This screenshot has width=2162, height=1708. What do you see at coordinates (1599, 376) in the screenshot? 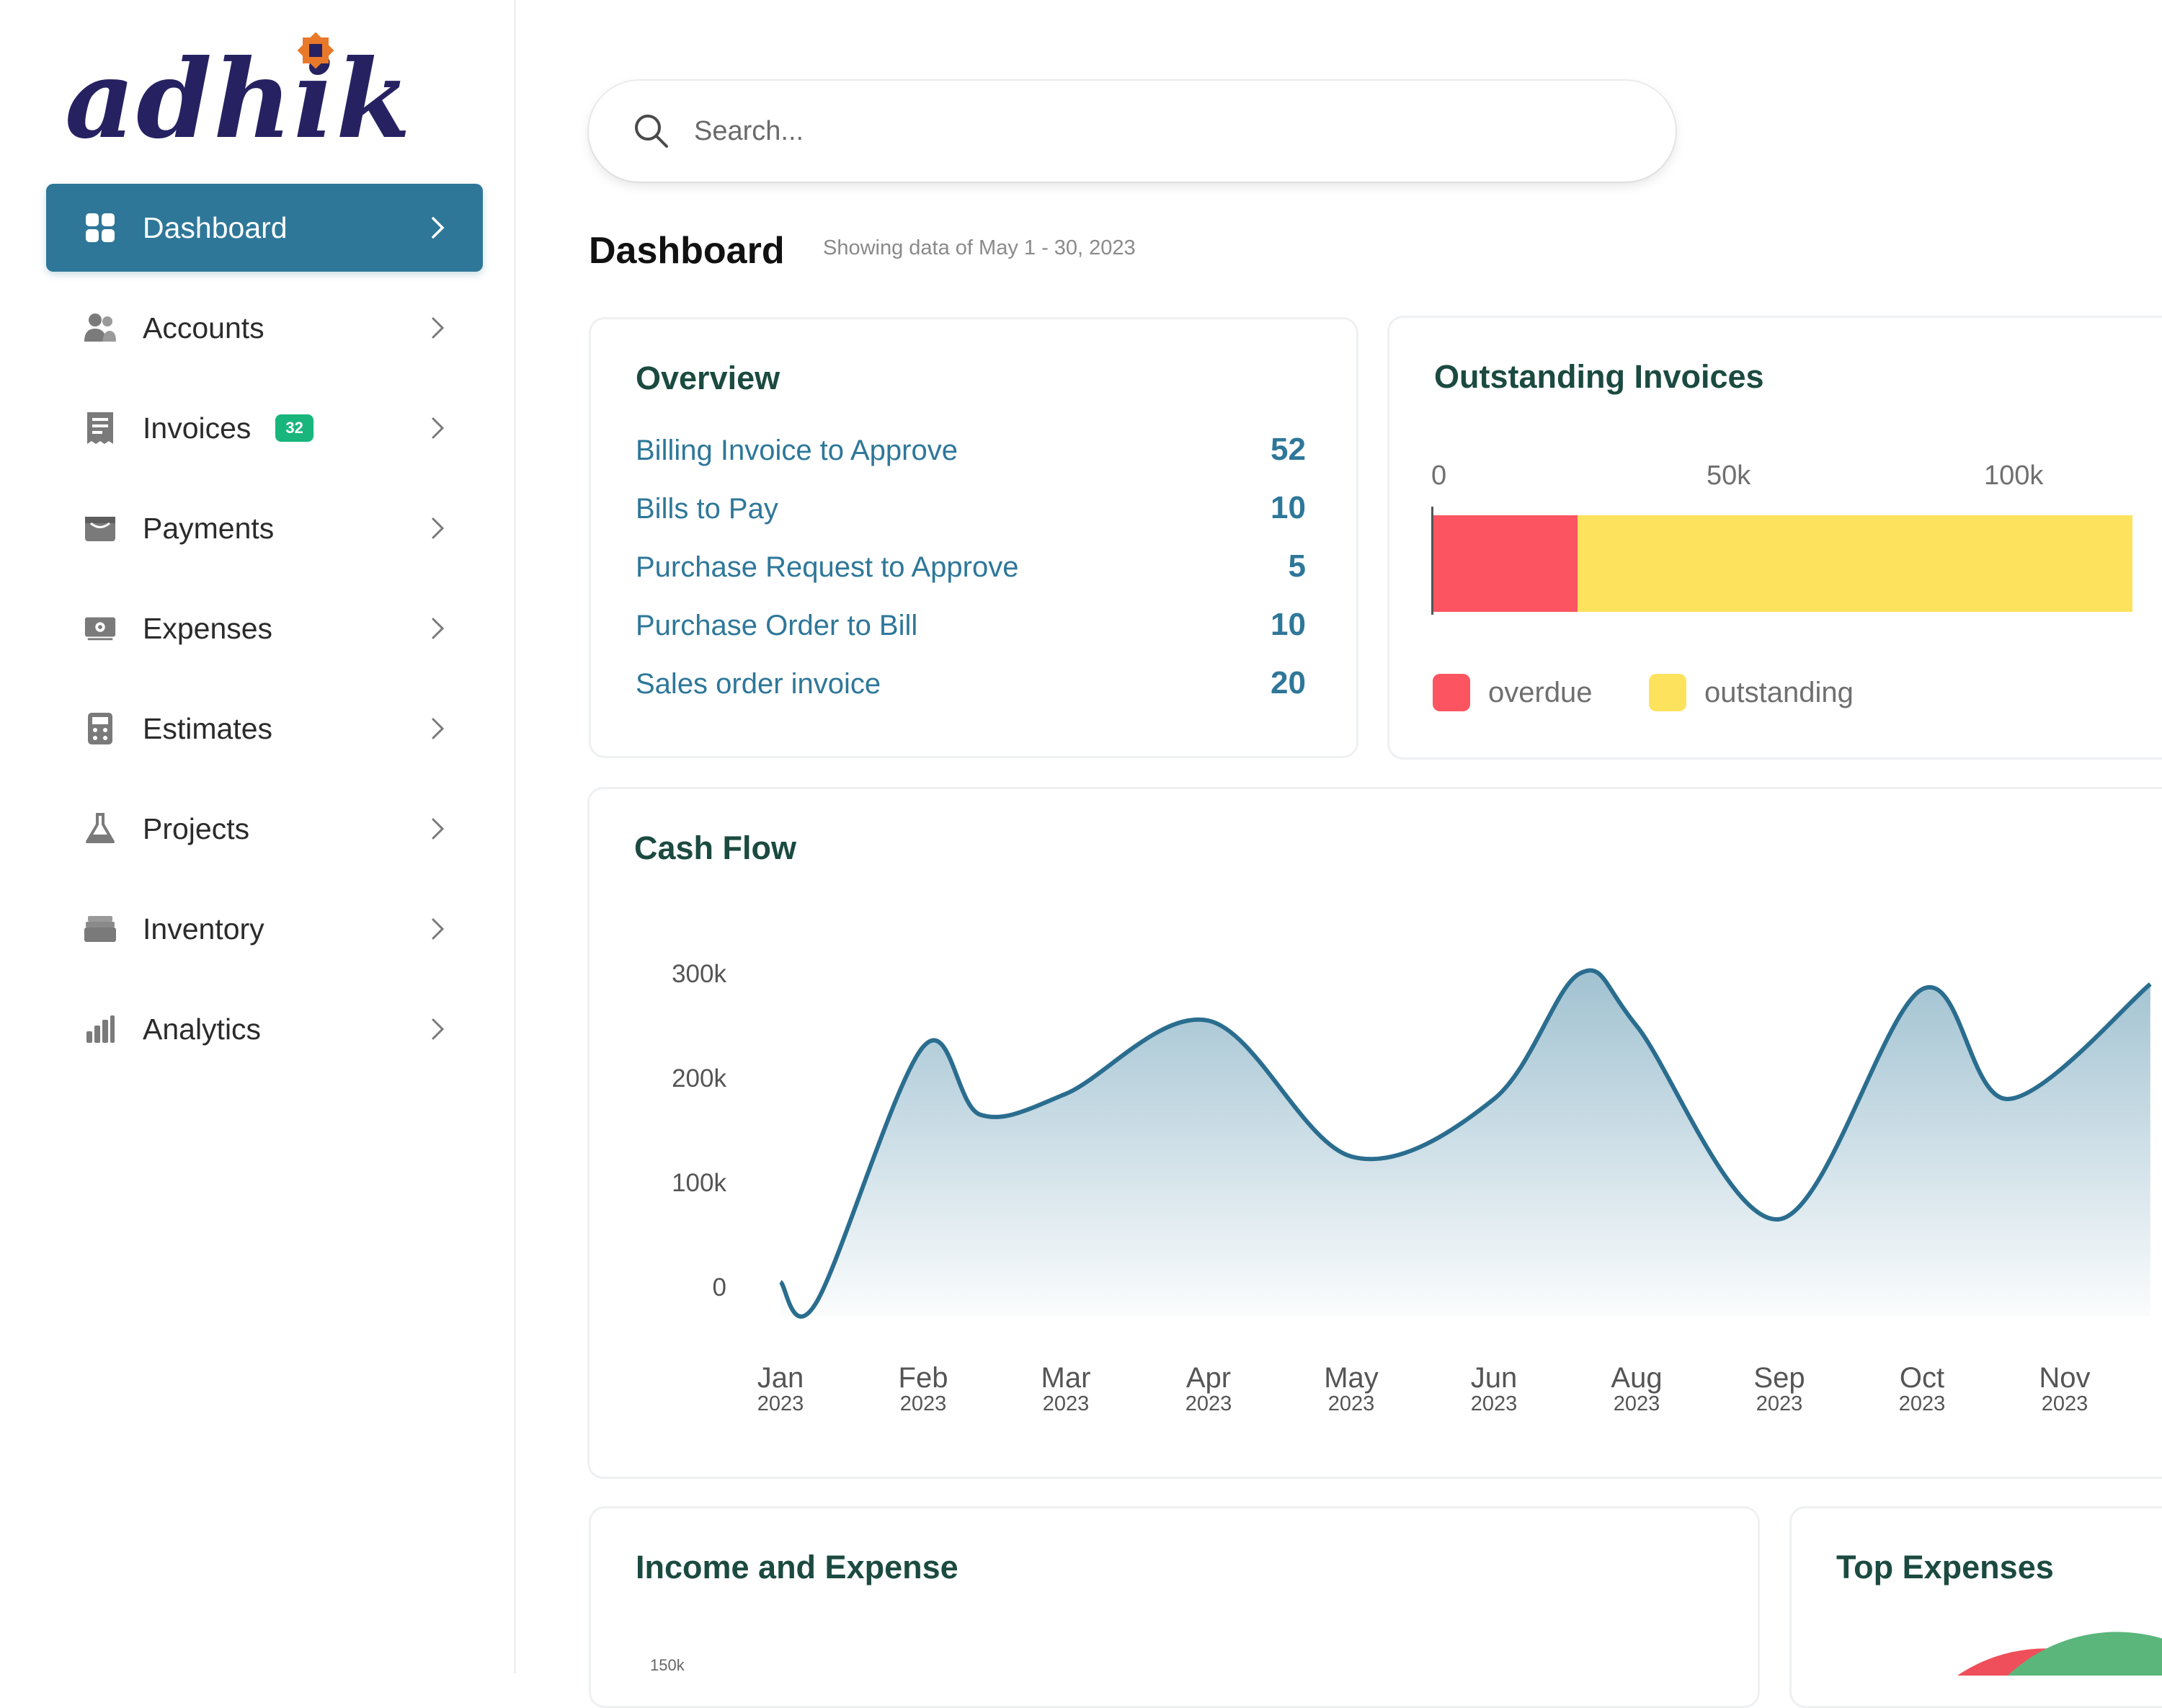
I see `outstanding-invoices-title: Outstanding Invoices` at bounding box center [1599, 376].